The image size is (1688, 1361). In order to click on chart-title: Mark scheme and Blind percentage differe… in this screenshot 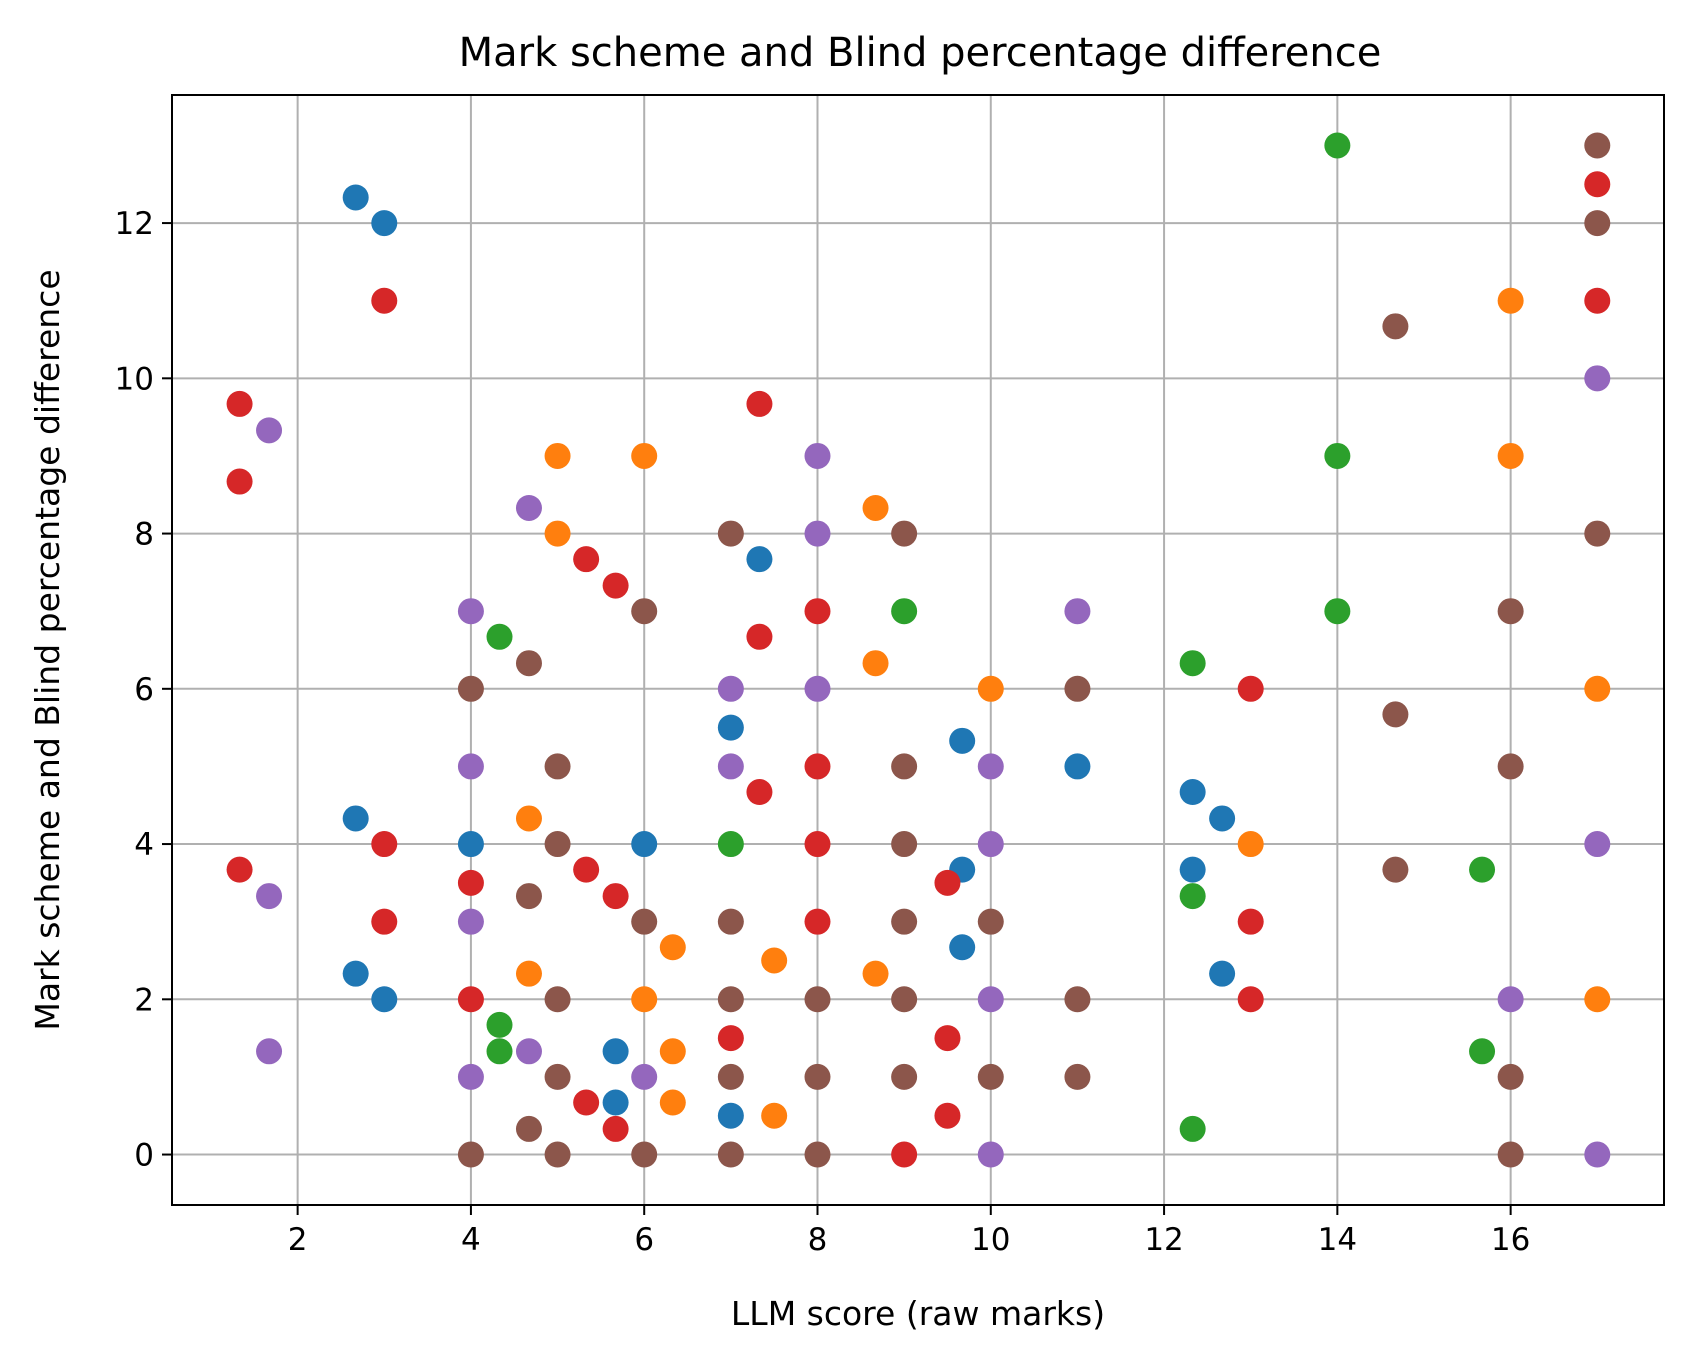, I will do `click(920, 53)`.